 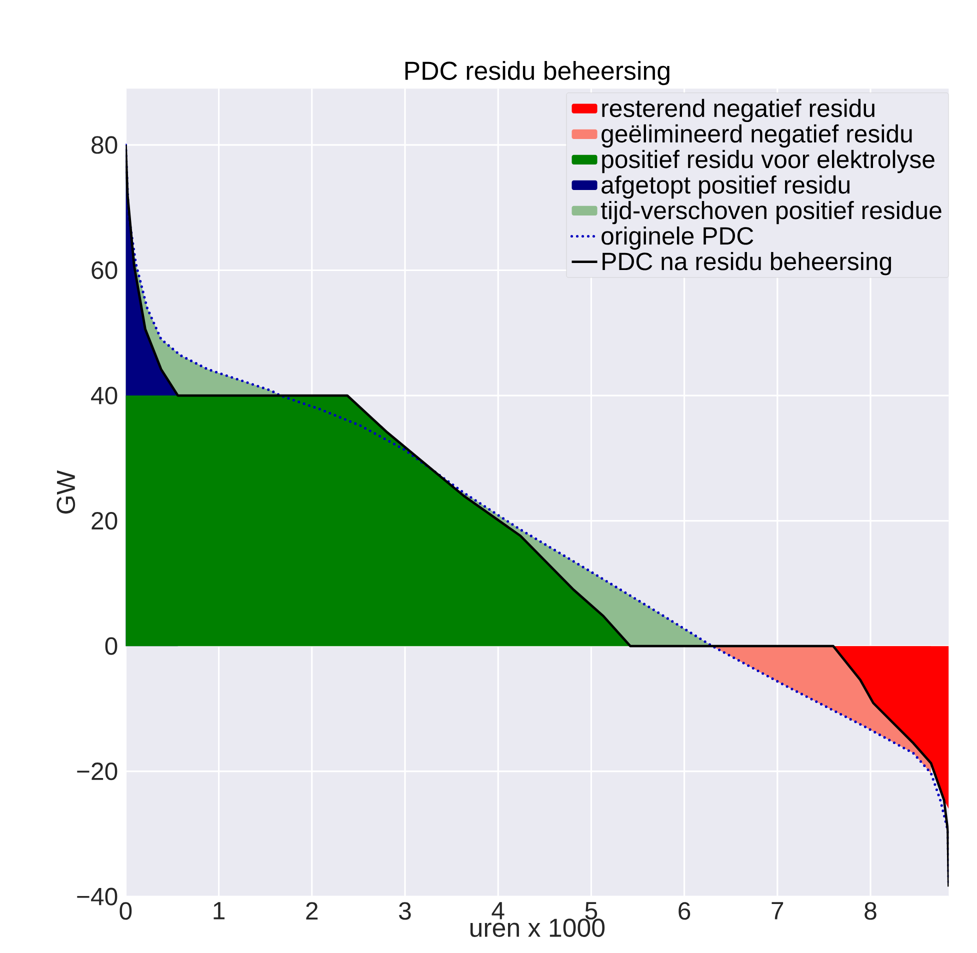 What do you see at coordinates (684, 911) in the screenshot?
I see `x-tick-label: 6` at bounding box center [684, 911].